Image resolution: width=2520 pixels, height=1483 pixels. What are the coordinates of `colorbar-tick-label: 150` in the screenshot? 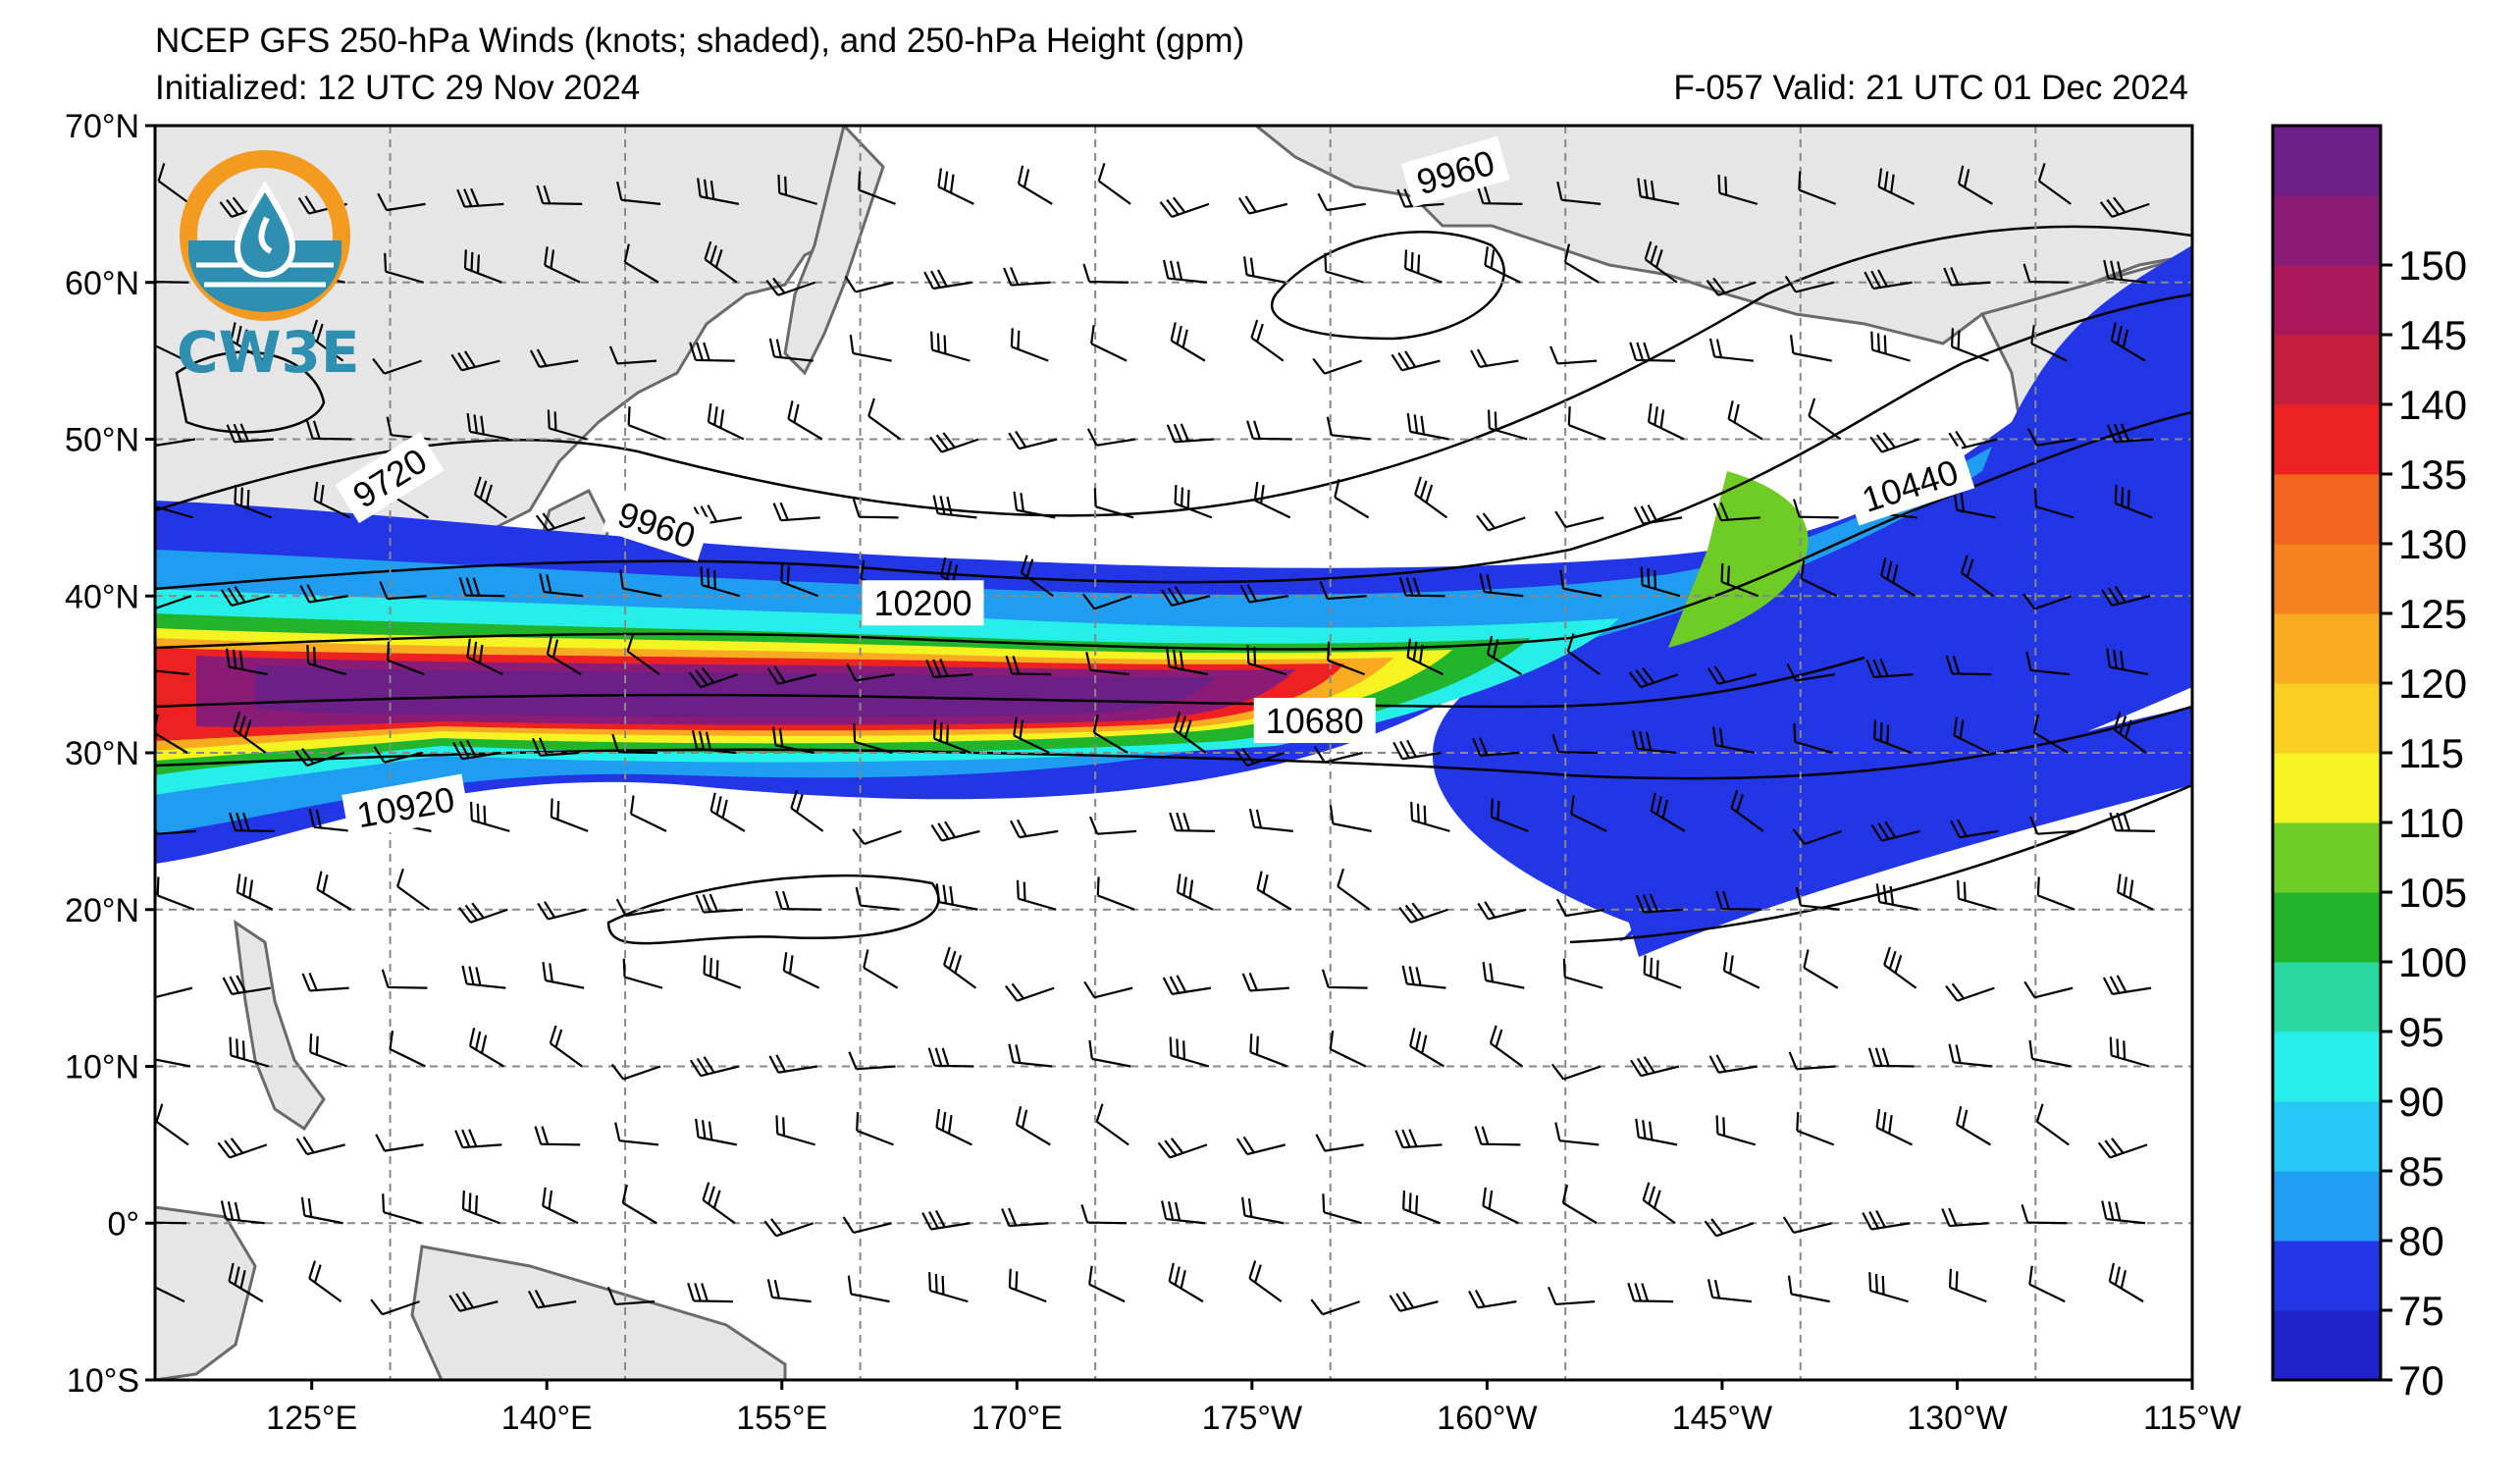 It's located at (2432, 265).